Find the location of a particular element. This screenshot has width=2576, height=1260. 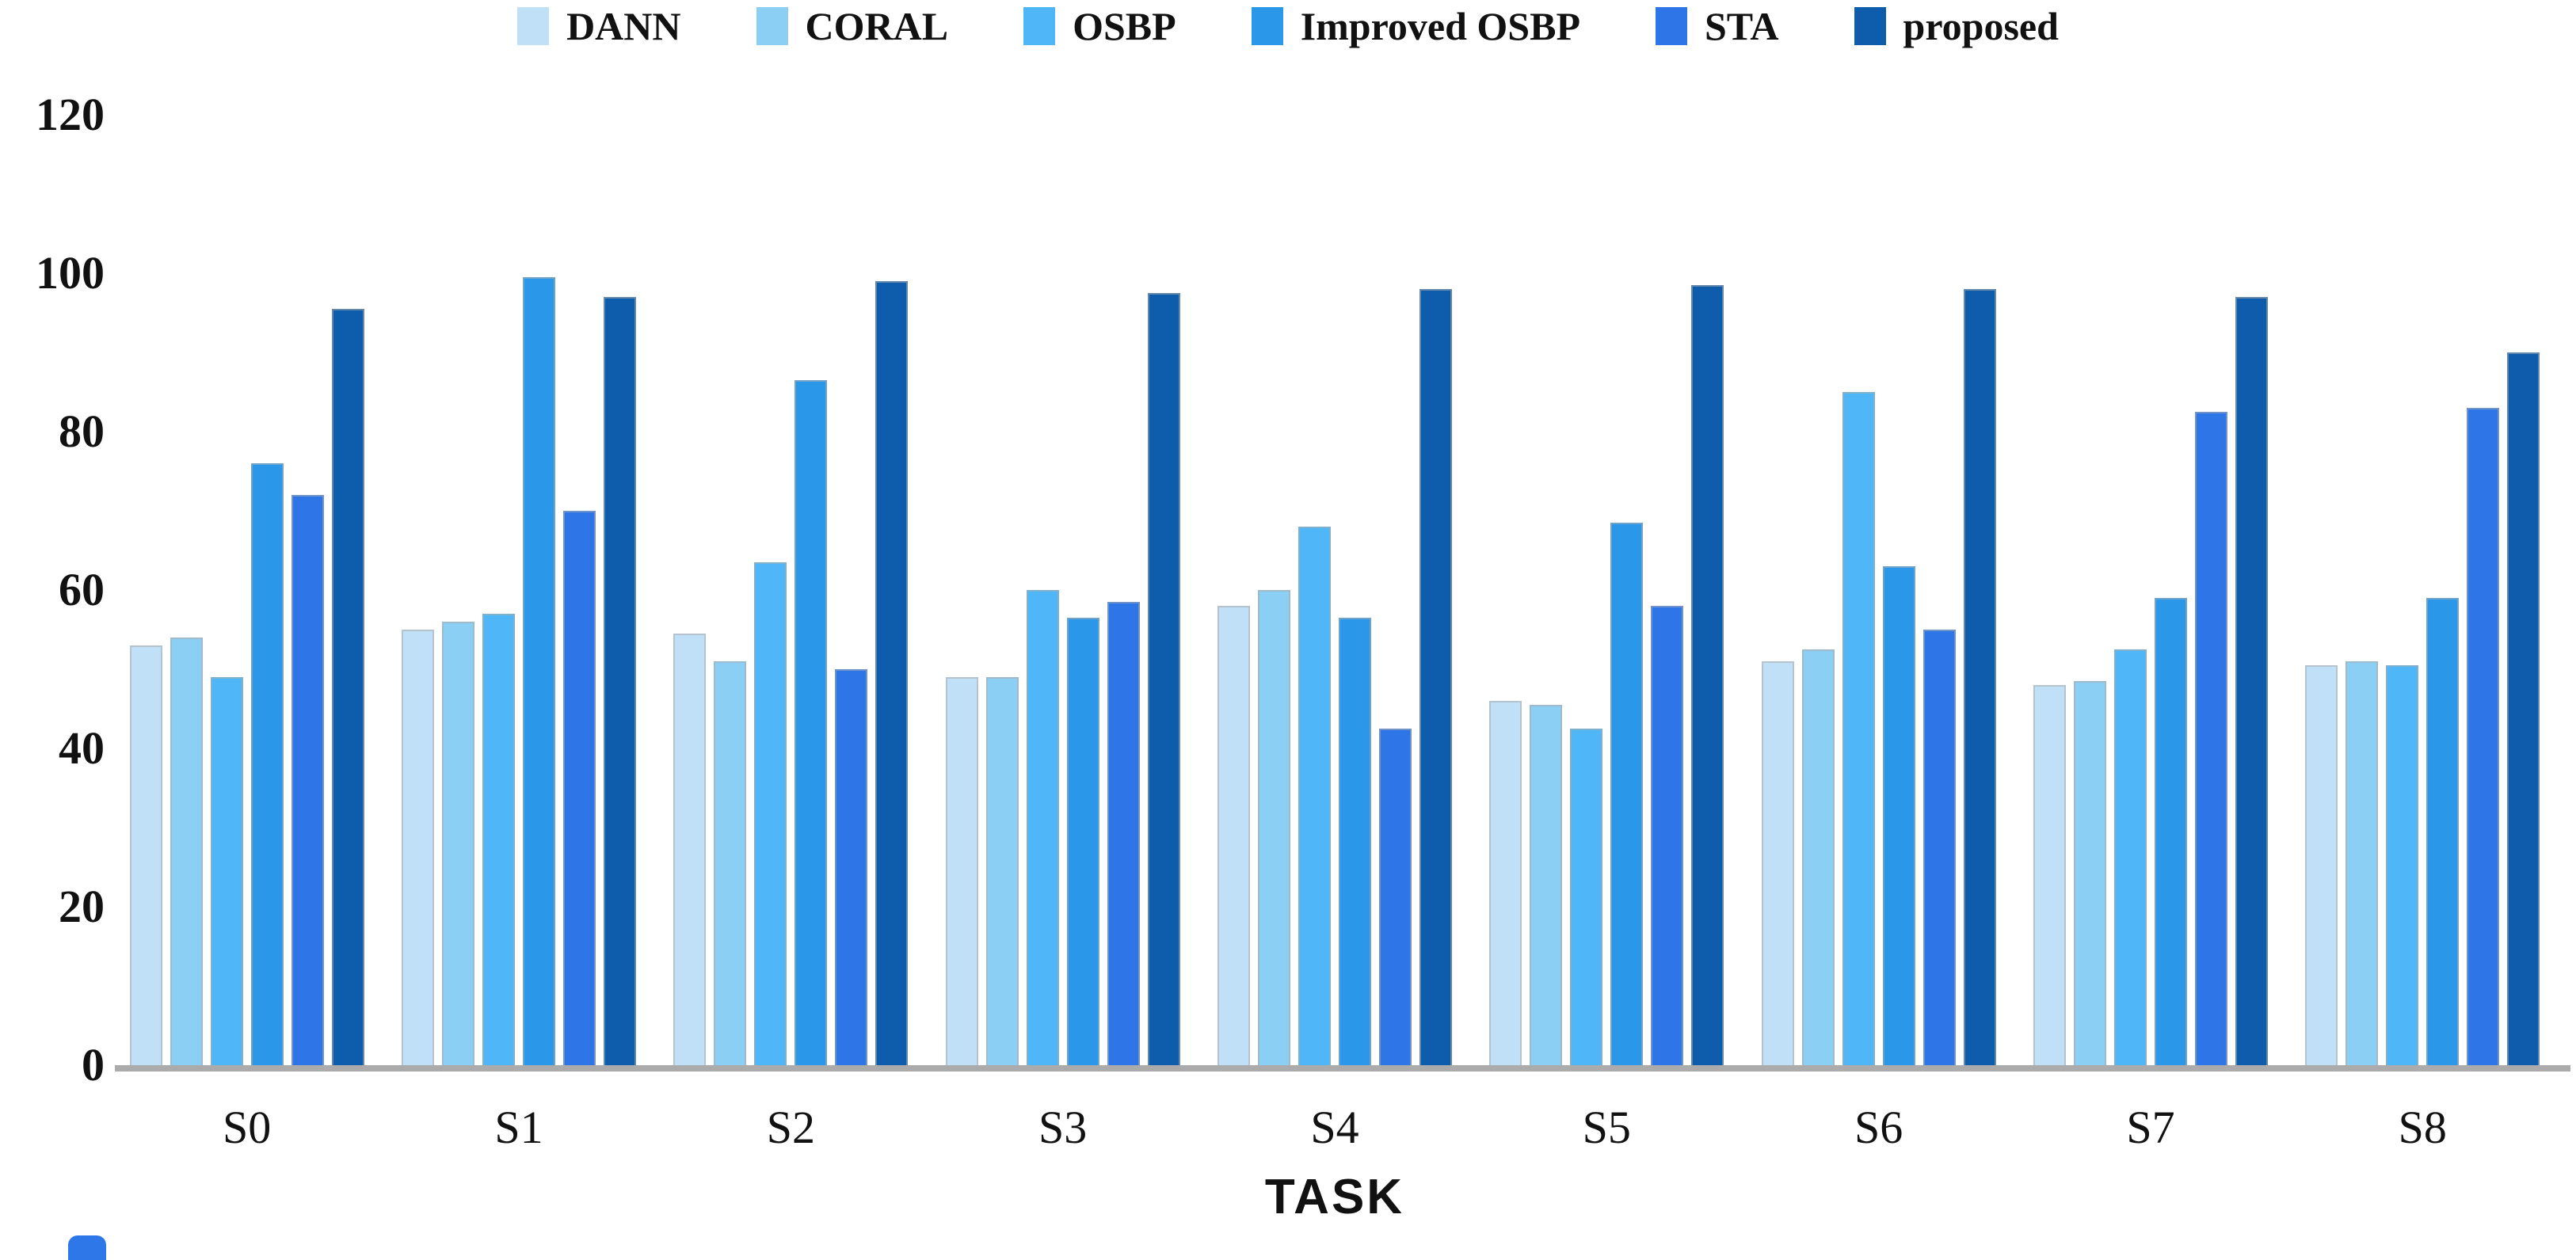

bar-osbp-s6 is located at coordinates (1858, 728).